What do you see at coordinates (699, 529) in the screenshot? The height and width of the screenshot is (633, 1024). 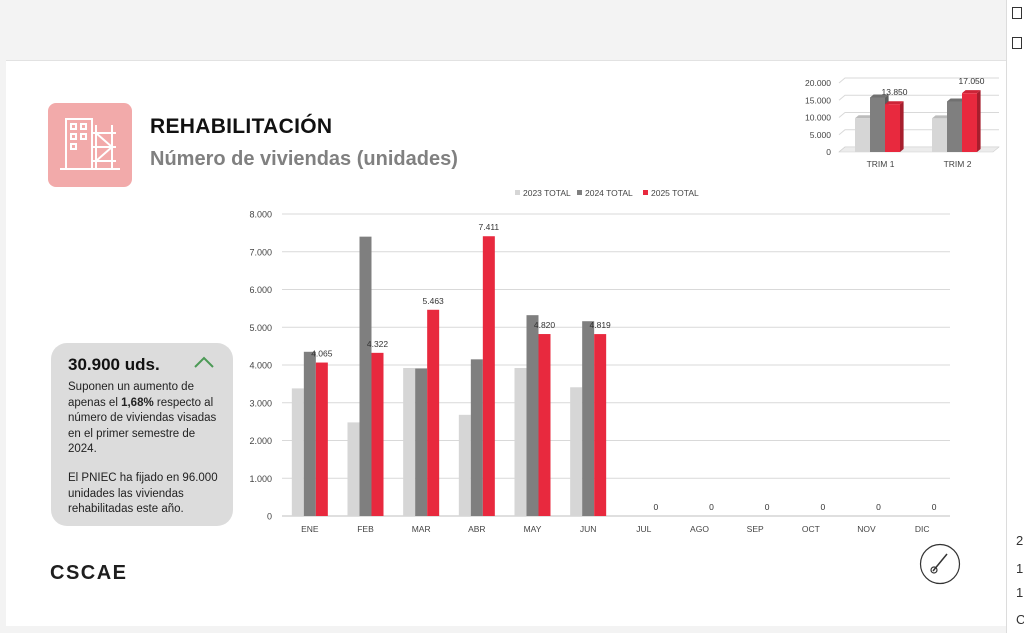 I see `x-tick-label: AGO` at bounding box center [699, 529].